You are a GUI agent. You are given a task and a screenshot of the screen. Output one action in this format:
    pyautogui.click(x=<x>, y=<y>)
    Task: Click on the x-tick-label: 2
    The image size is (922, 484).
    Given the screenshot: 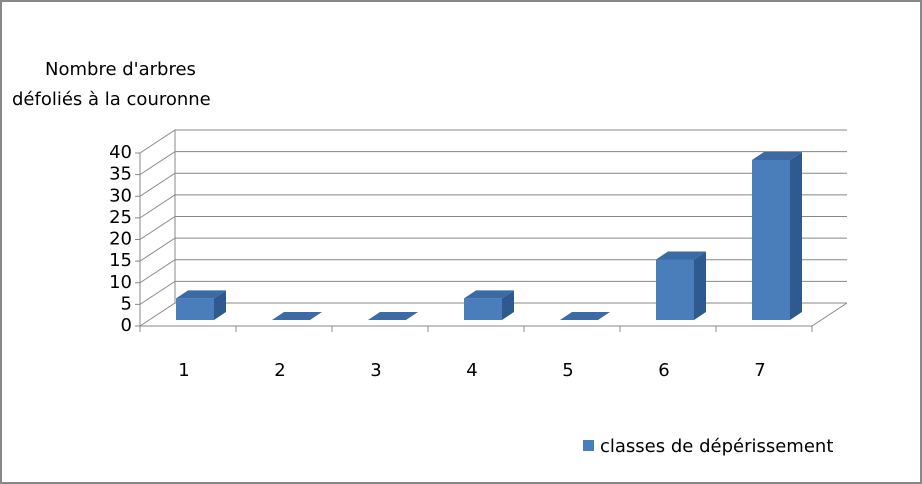 What is the action you would take?
    pyautogui.click(x=279, y=370)
    